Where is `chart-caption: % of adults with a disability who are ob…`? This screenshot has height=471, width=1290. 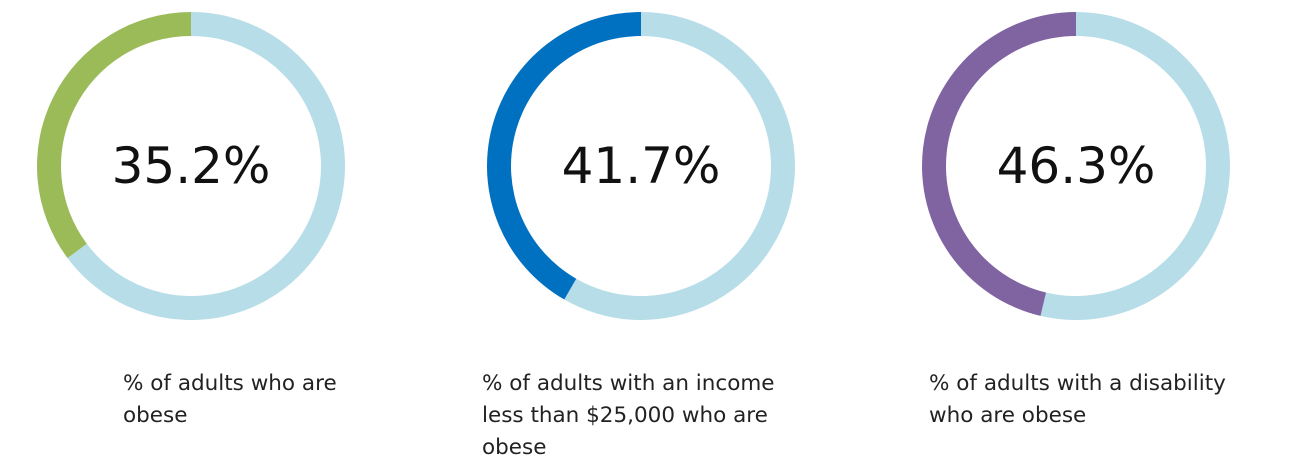 chart-caption: % of adults with a disability who are ob… is located at coordinates (1077, 399).